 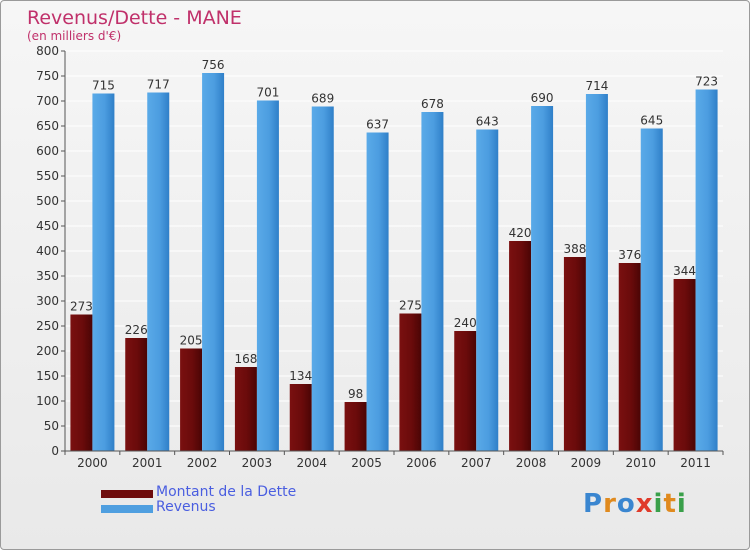 I want to click on y-tick-label: 500, so click(x=47, y=201).